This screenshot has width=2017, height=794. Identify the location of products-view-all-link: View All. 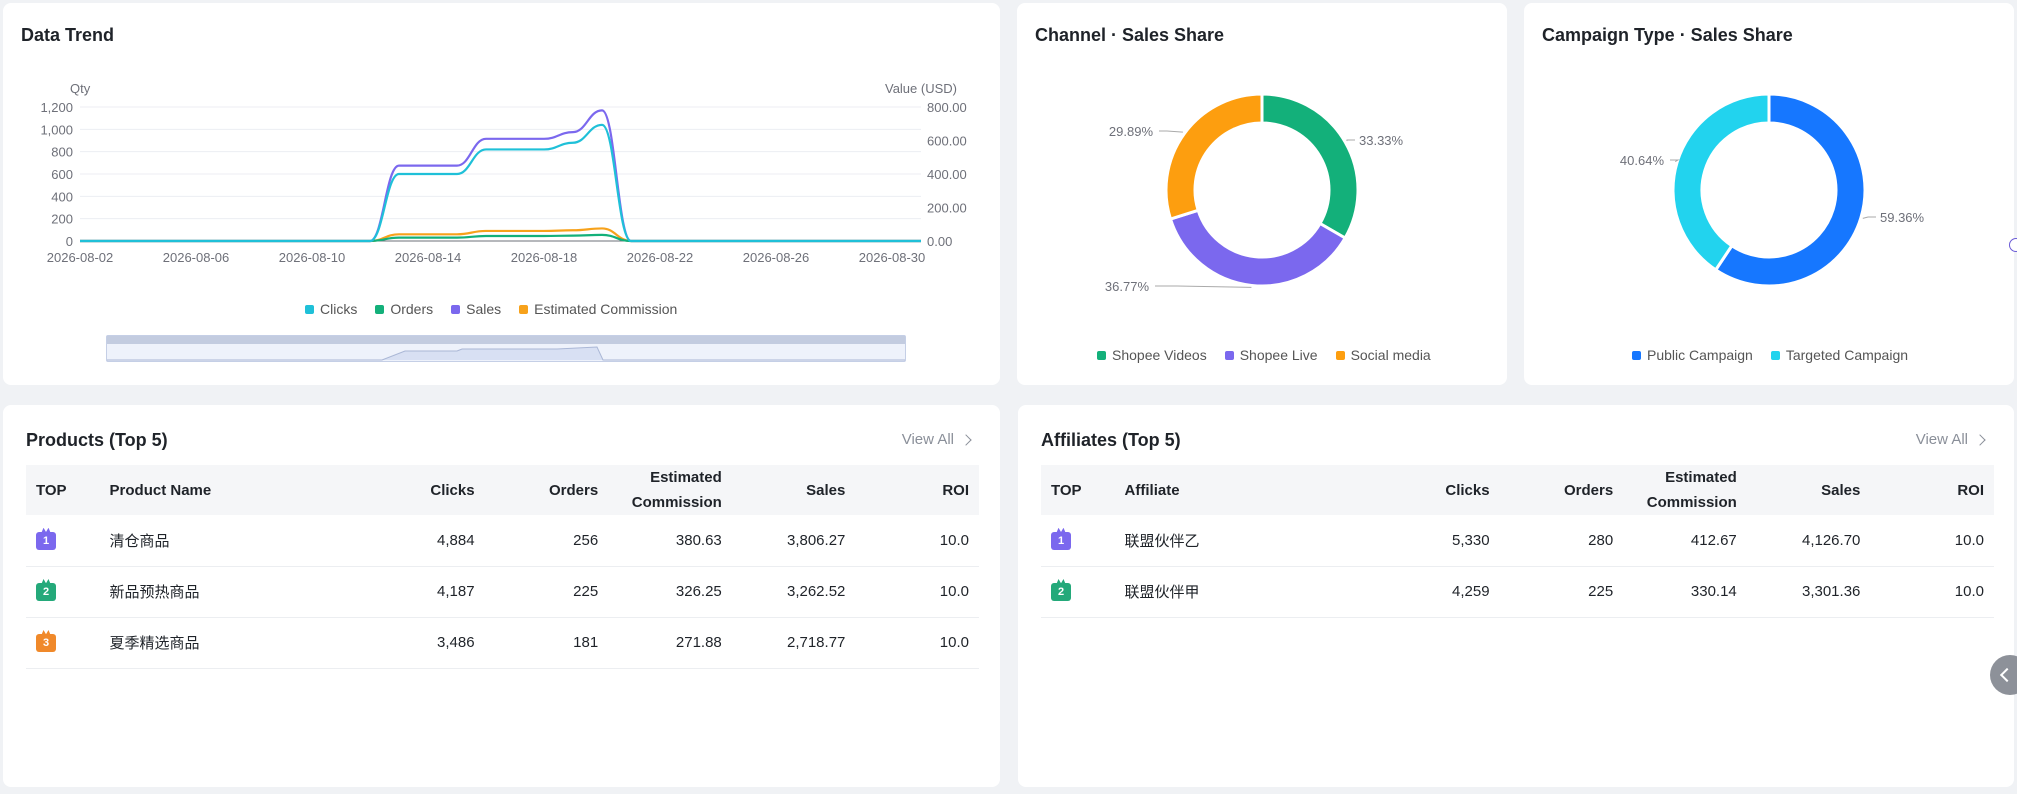
(936, 439).